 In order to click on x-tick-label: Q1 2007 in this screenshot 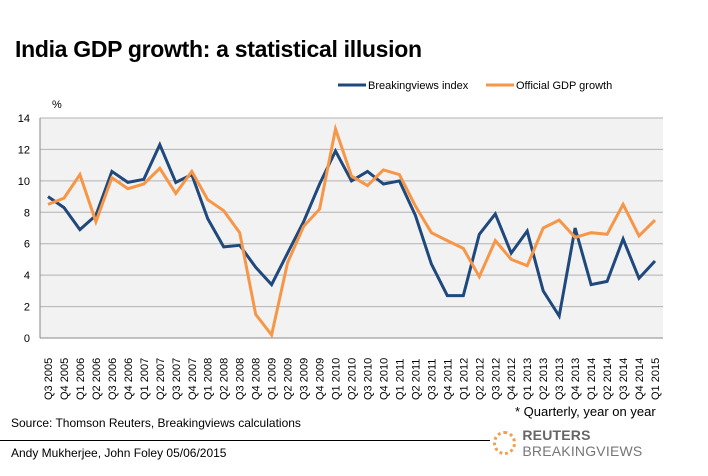, I will do `click(145, 379)`.